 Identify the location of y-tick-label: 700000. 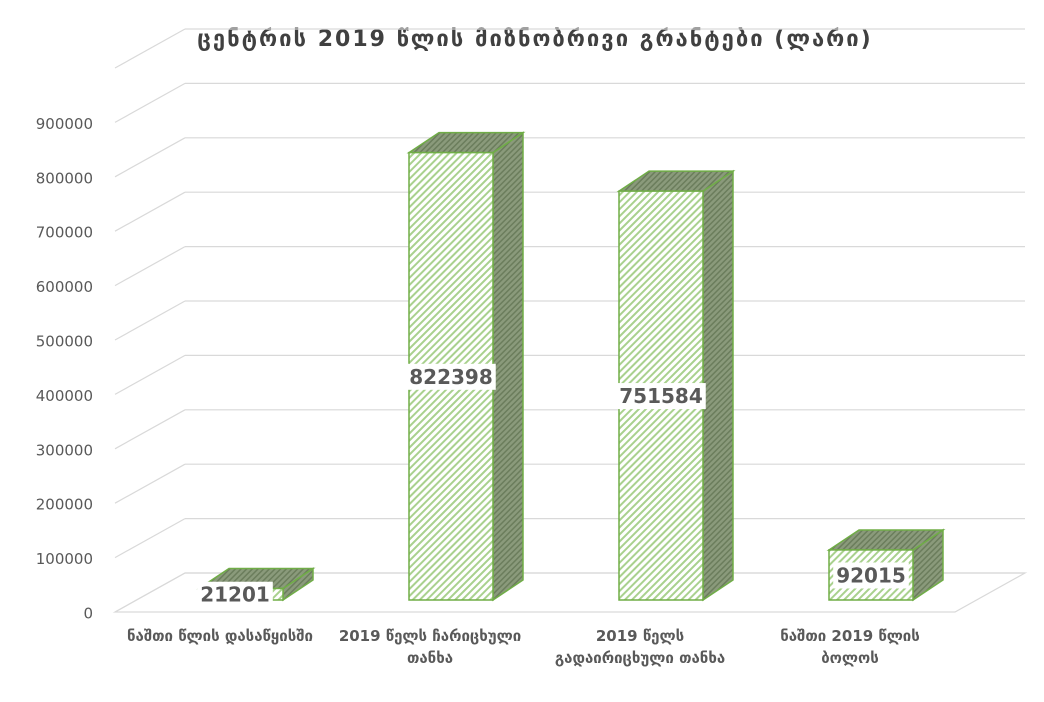
(64, 233).